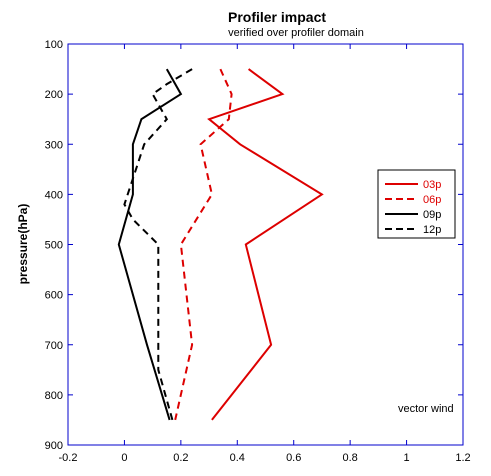  I want to click on series-line-06p, so click(203, 244).